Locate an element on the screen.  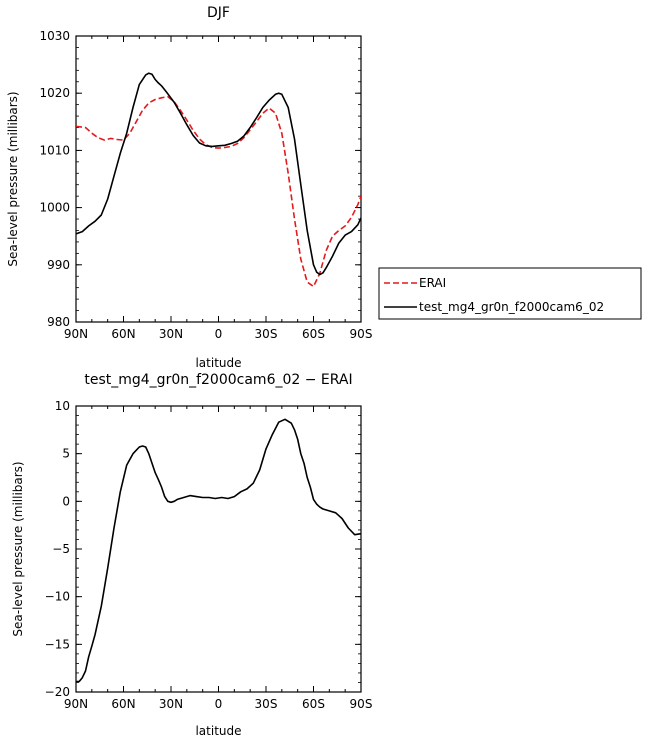
y-tick-label: 0 is located at coordinates (66, 501).